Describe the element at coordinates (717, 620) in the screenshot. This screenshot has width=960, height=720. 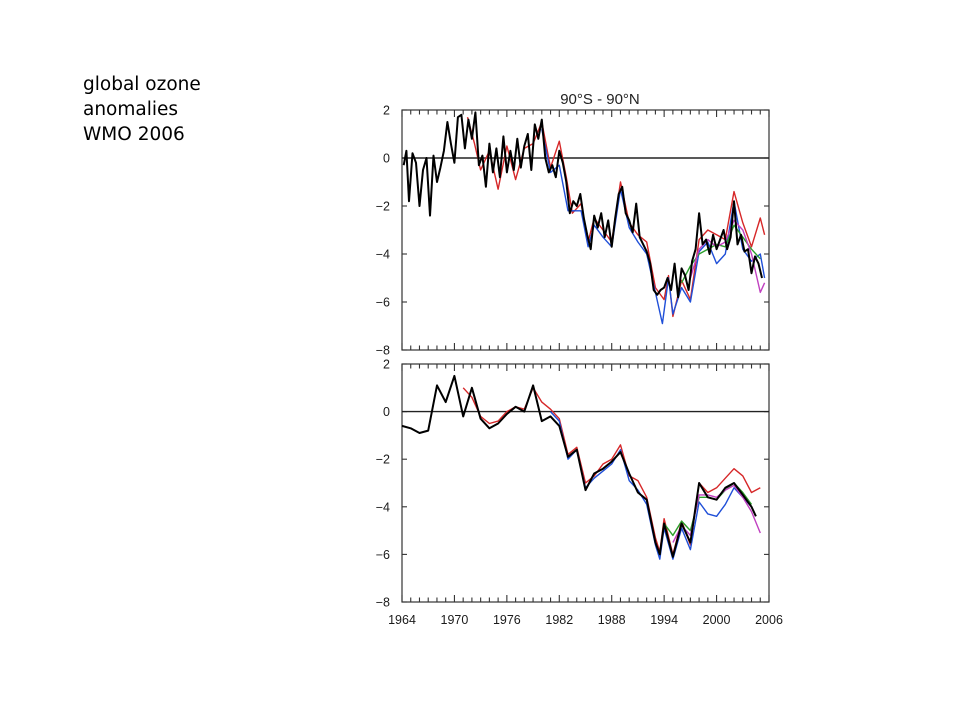
I see `x-tick-label: 2000` at that location.